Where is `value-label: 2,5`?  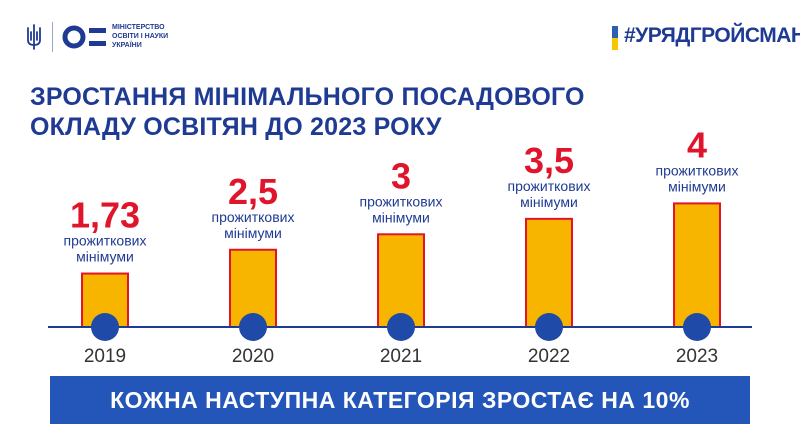
value-label: 2,5 is located at coordinates (253, 191).